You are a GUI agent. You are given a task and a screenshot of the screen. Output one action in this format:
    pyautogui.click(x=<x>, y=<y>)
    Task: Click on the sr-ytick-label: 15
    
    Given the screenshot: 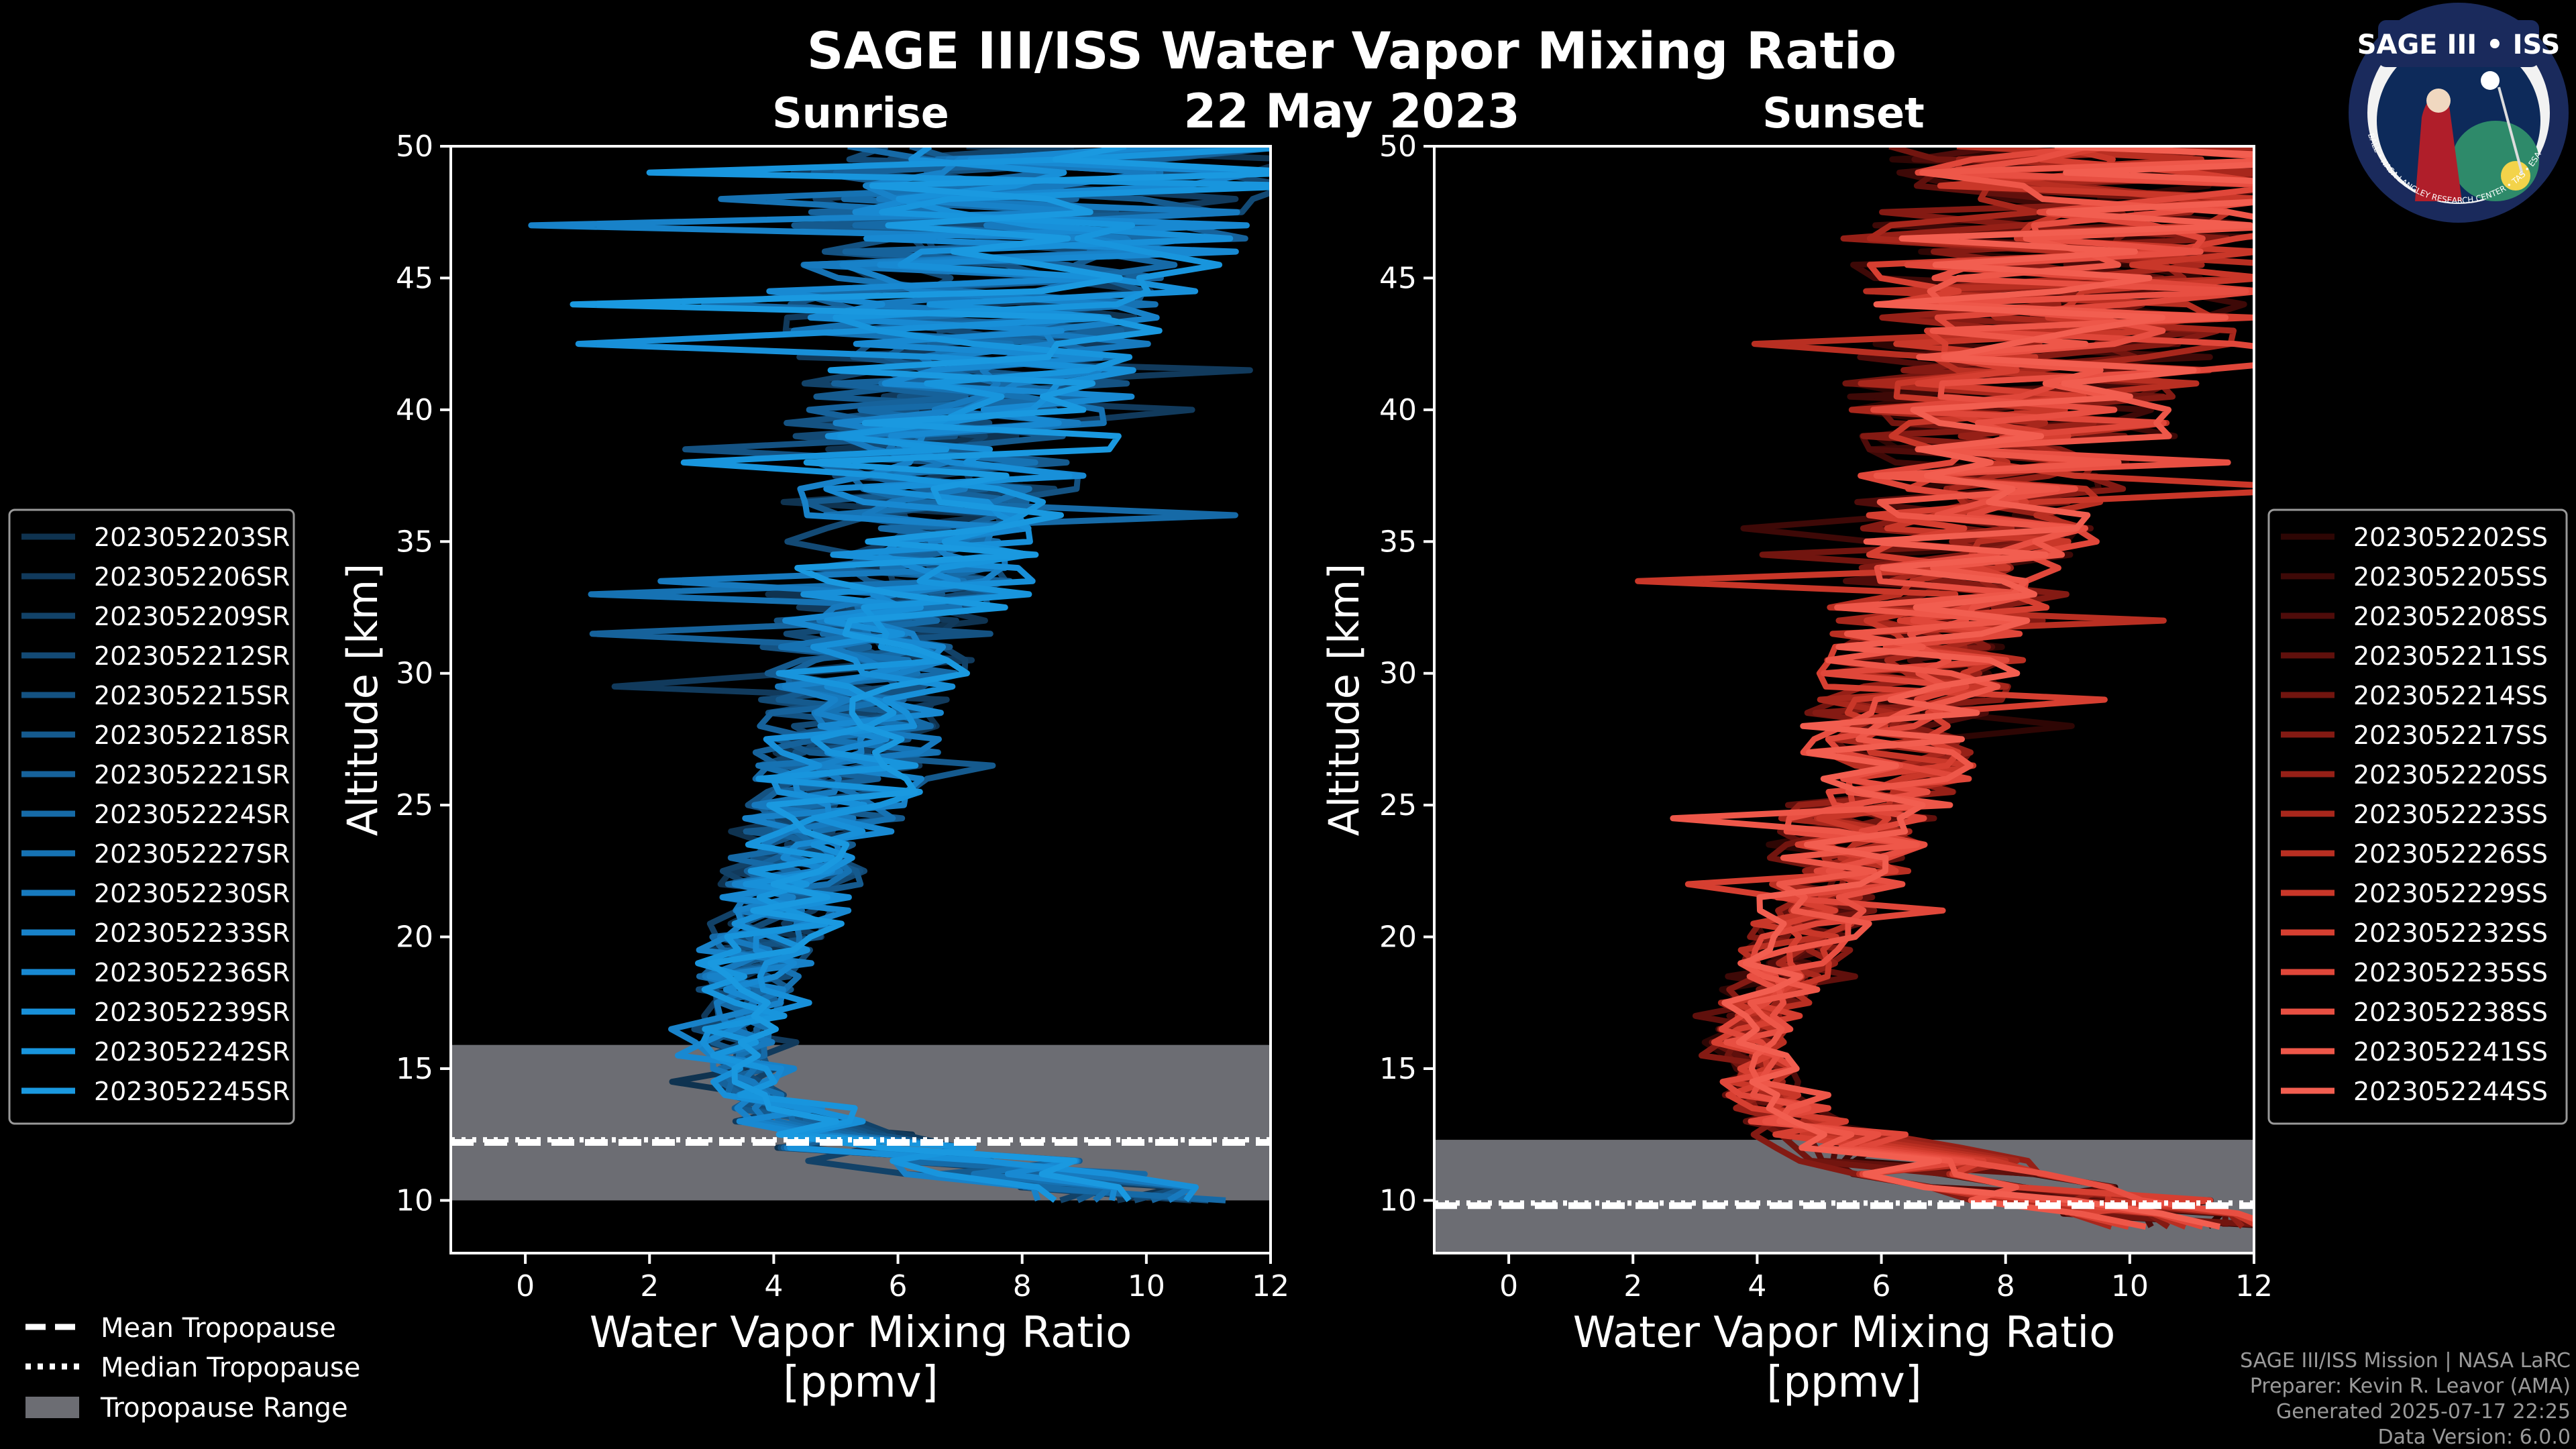 What is the action you would take?
    pyautogui.click(x=414, y=1069)
    